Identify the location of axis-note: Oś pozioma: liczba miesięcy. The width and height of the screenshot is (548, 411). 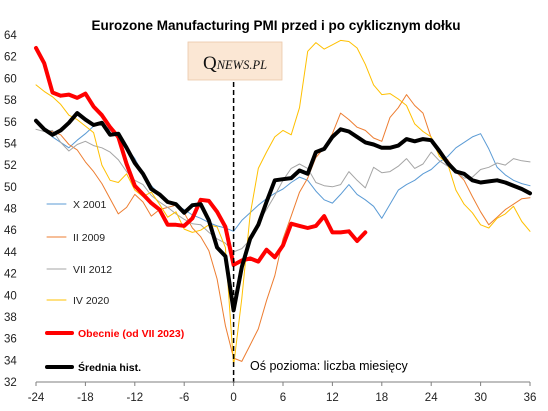
(329, 366).